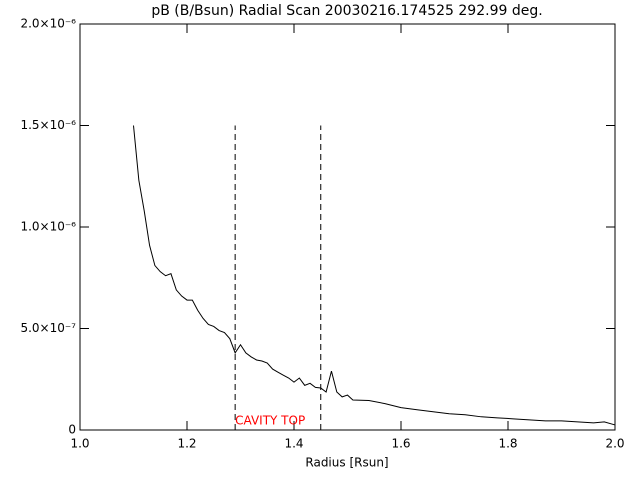 The width and height of the screenshot is (640, 480). Describe the element at coordinates (270, 421) in the screenshot. I see `annotation: CAVITY TOP` at that location.